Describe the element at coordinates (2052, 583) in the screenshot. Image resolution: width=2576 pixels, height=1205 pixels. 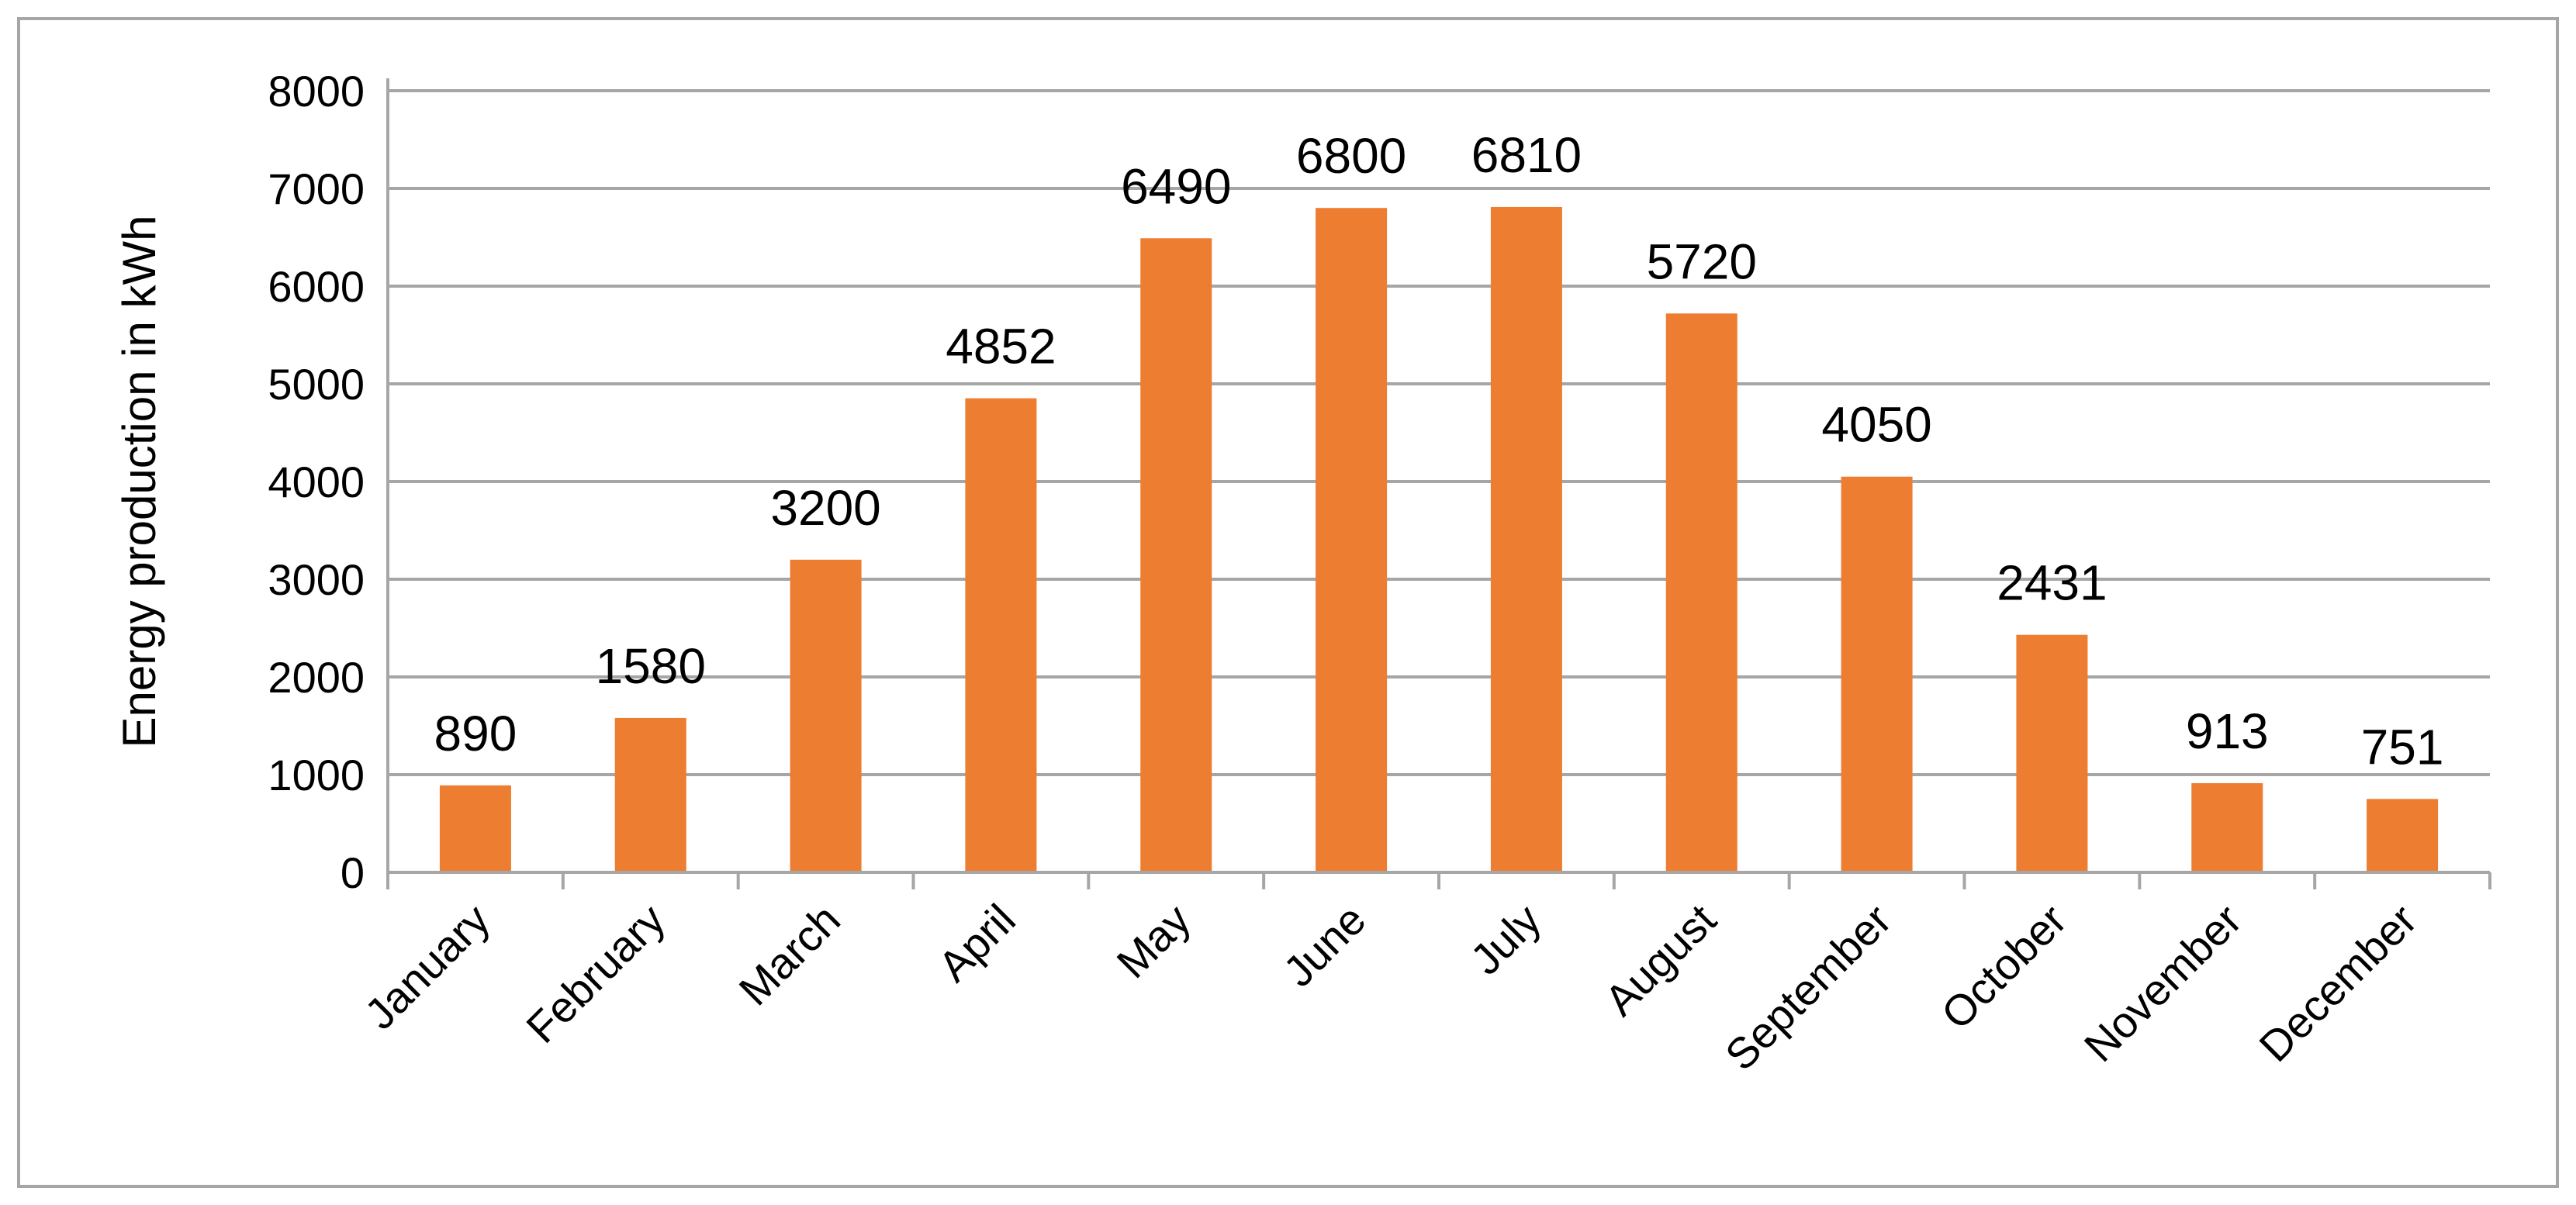
I see `data-label-october: 2431` at that location.